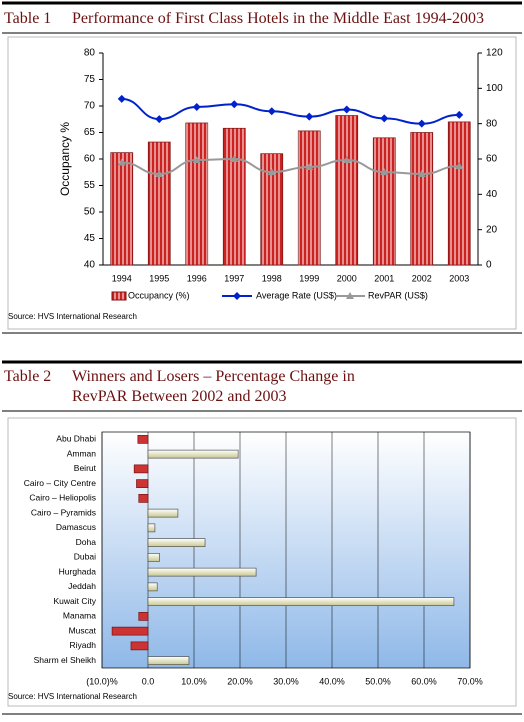 This screenshot has width=524, height=722. What do you see at coordinates (492, 159) in the screenshot?
I see `y2-tick-label: 60` at bounding box center [492, 159].